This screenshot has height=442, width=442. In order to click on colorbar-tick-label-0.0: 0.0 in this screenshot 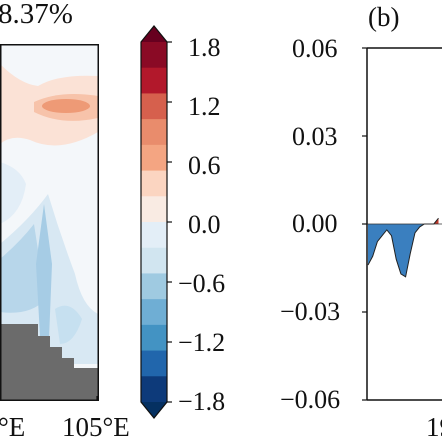, I will do `click(204, 224)`.